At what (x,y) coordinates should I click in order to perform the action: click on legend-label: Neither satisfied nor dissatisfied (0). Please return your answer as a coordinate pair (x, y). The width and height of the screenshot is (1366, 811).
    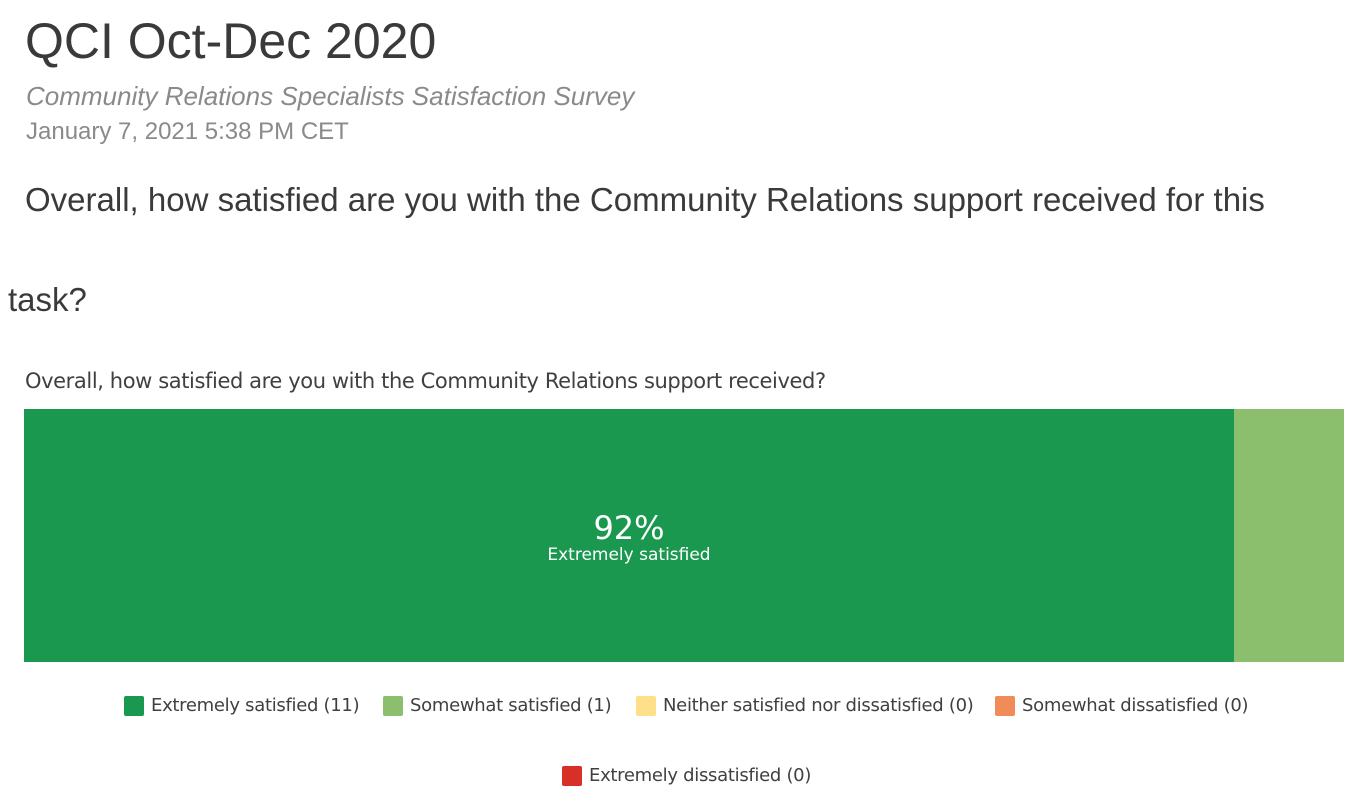
    Looking at the image, I should click on (818, 705).